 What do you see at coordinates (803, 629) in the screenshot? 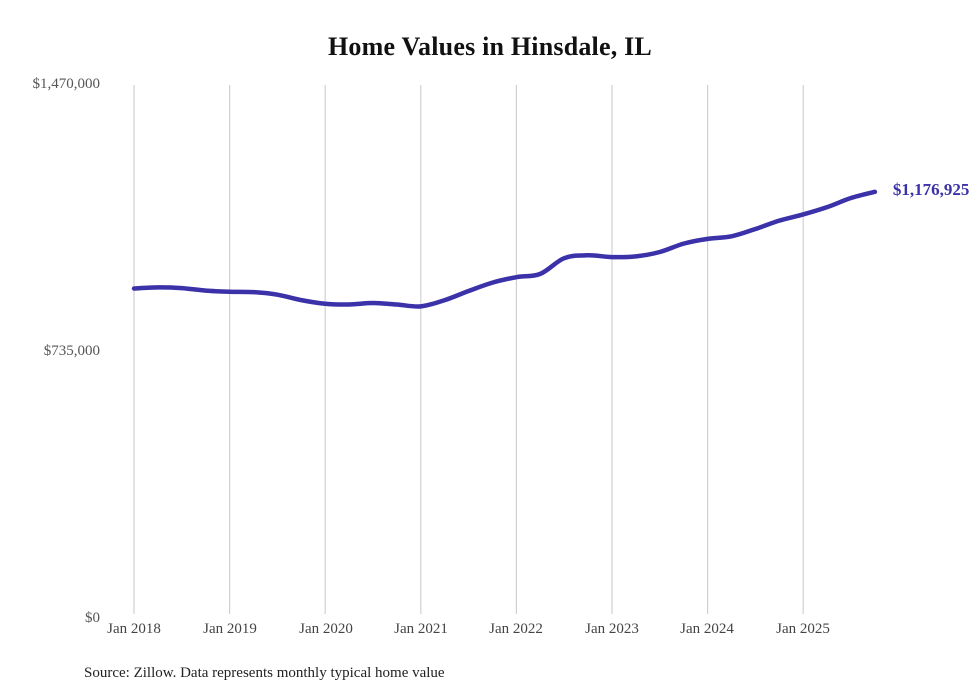
I see `x-axis-tick-label: Jan 2025` at bounding box center [803, 629].